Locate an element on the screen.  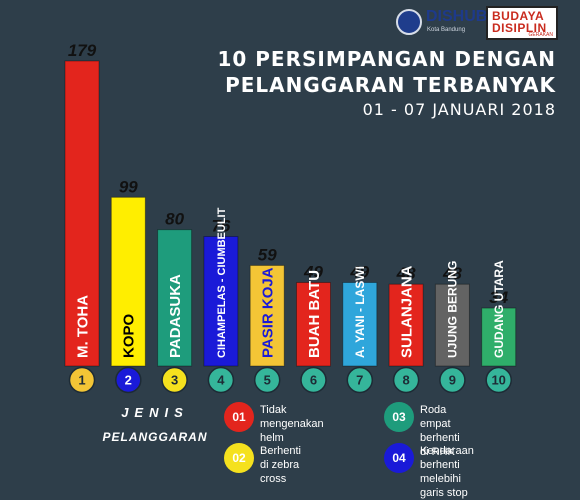
legend-text-04: Kendaraan berhenti melebihi garis stop is located at coordinates (447, 472).